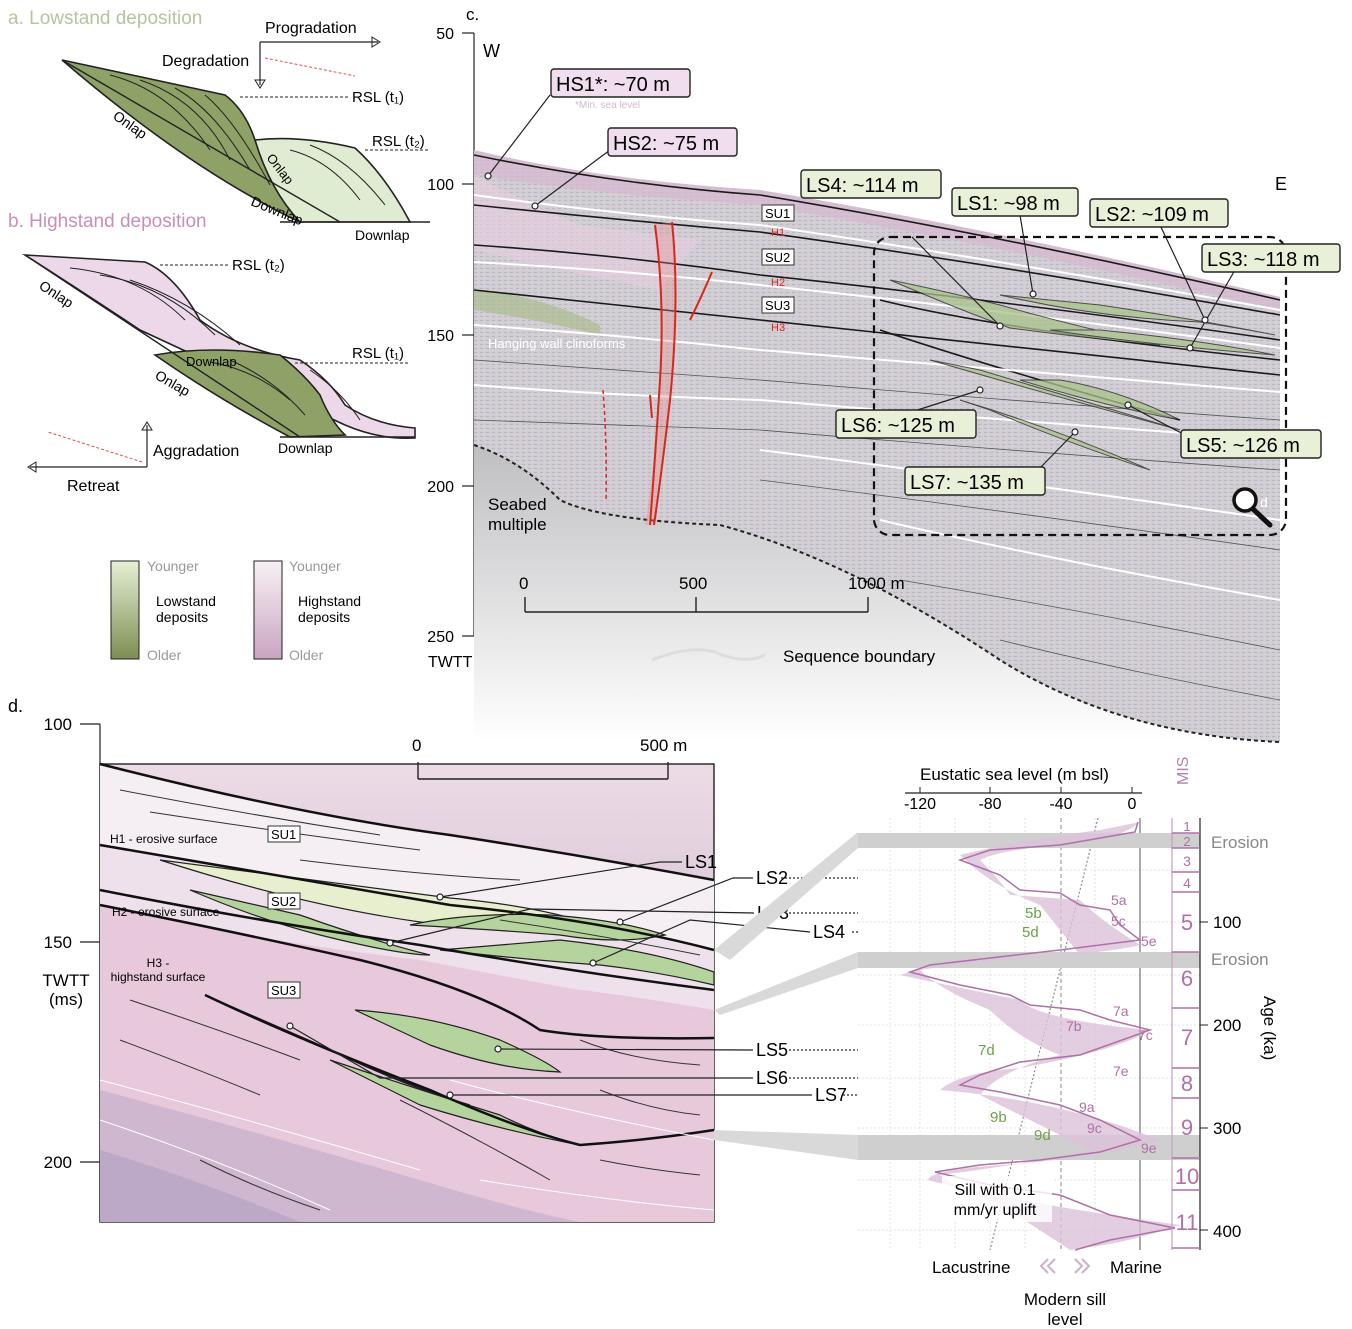 This screenshot has width=1352, height=1329. Describe the element at coordinates (1060, 804) in the screenshot. I see `sl-tick-minus40: -40` at that location.